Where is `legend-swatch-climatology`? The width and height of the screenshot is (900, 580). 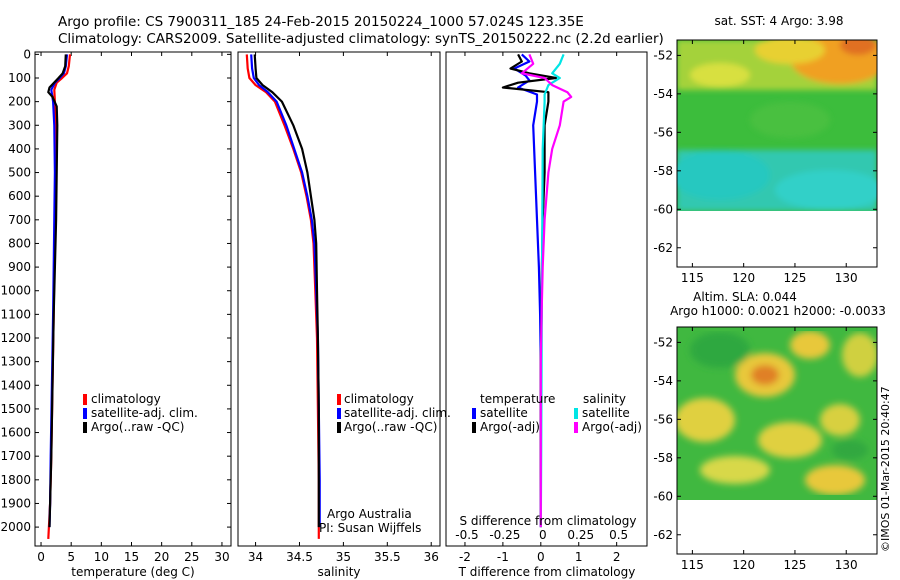 legend-swatch-climatology is located at coordinates (339, 399).